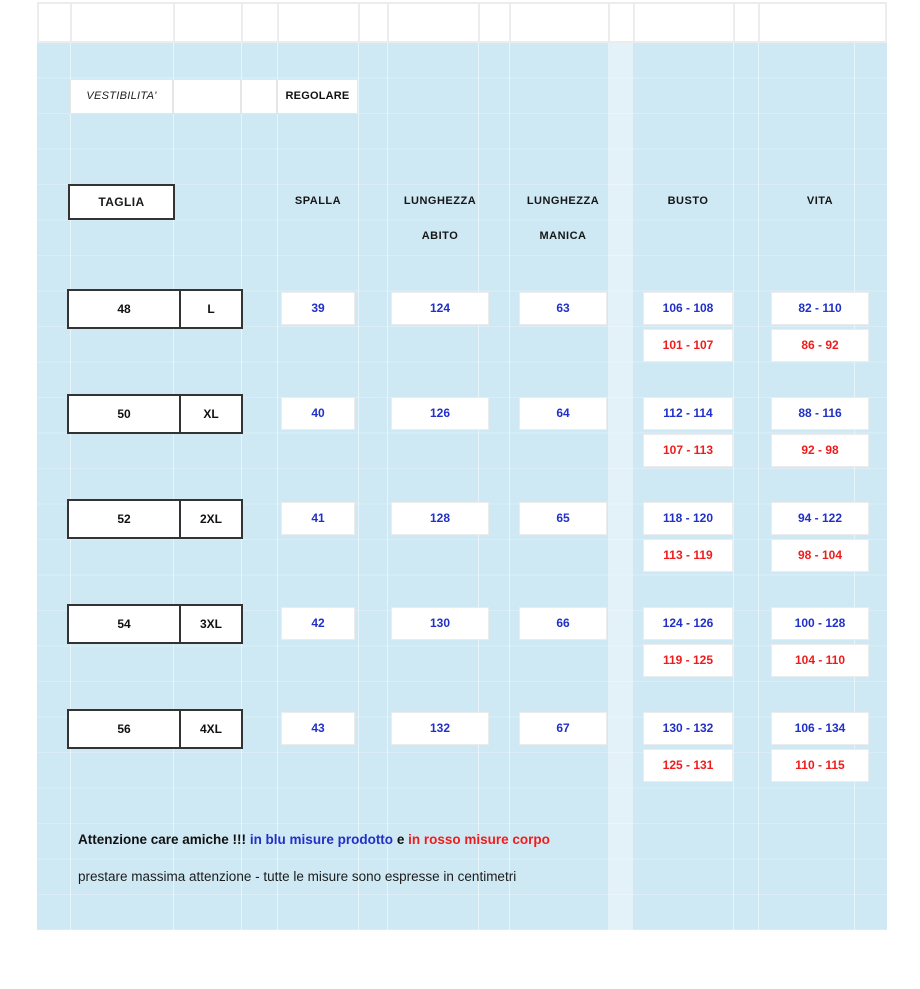 Image resolution: width=920 pixels, height=989 pixels. I want to click on column-header-vita: VITA, so click(820, 201).